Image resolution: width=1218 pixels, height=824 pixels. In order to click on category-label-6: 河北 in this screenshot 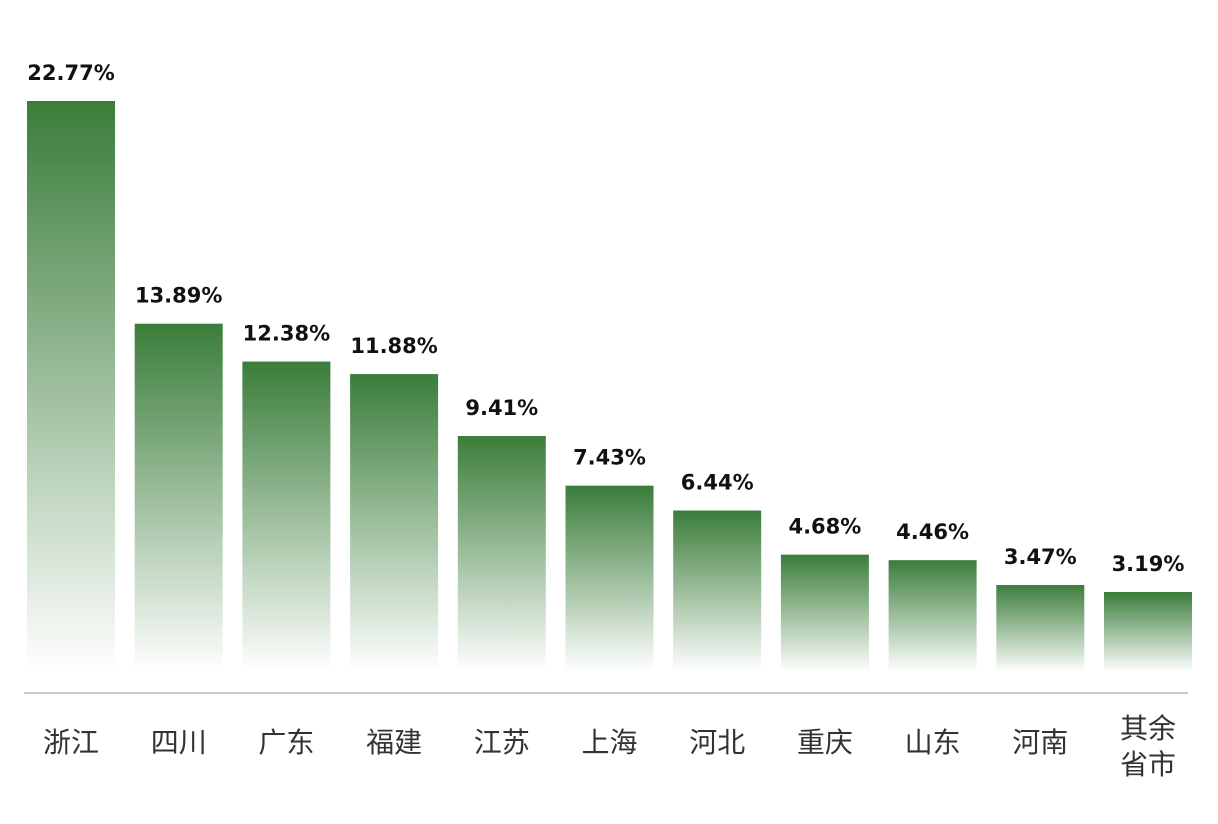, I will do `click(717, 742)`.